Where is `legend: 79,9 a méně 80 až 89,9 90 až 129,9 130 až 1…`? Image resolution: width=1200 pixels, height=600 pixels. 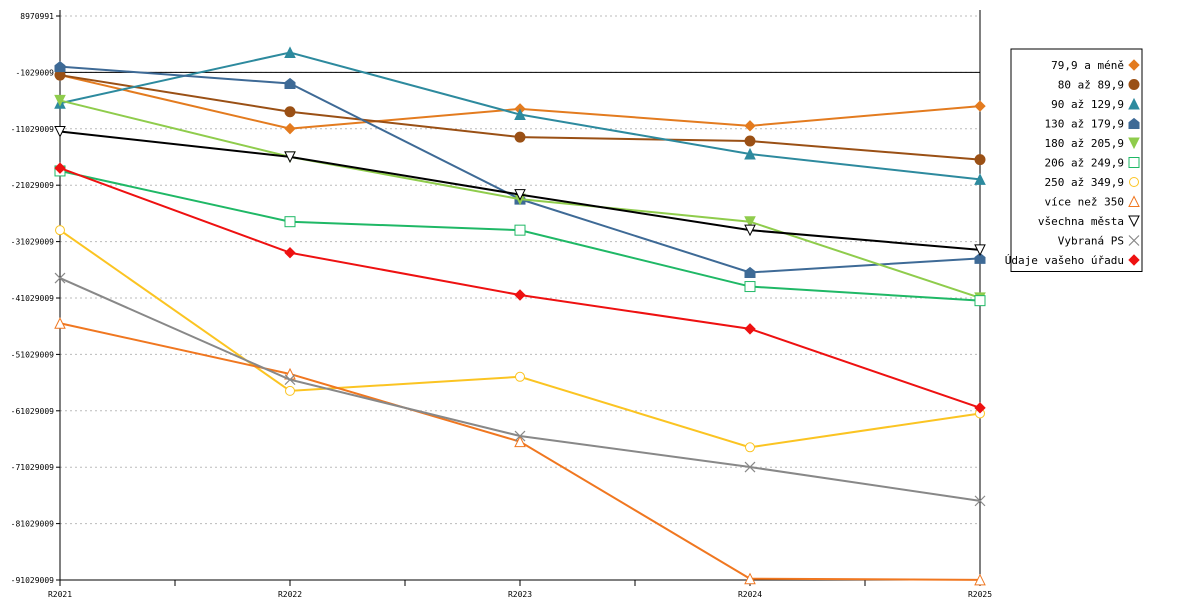 legend: 79,9 a méně 80 až 89,9 90 až 129,9 130 až 1… is located at coordinates (1074, 160).